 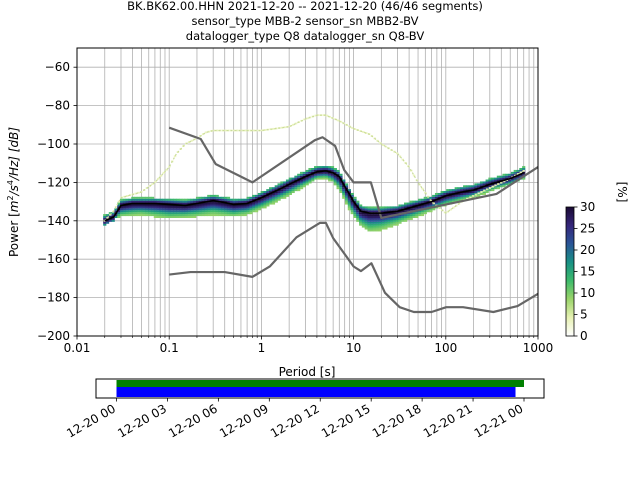 What do you see at coordinates (587, 293) in the screenshot?
I see `colorbar-tick-label: 10` at bounding box center [587, 293].